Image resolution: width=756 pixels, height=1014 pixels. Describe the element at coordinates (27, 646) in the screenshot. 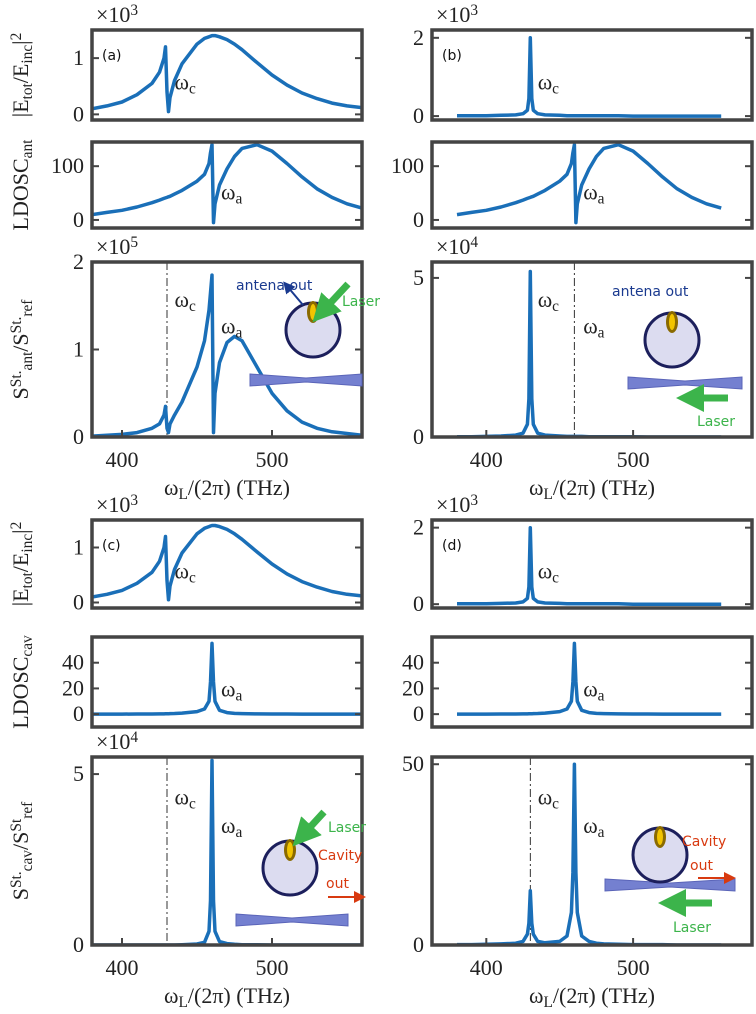

I see `y-axis-label-part: cav` at that location.